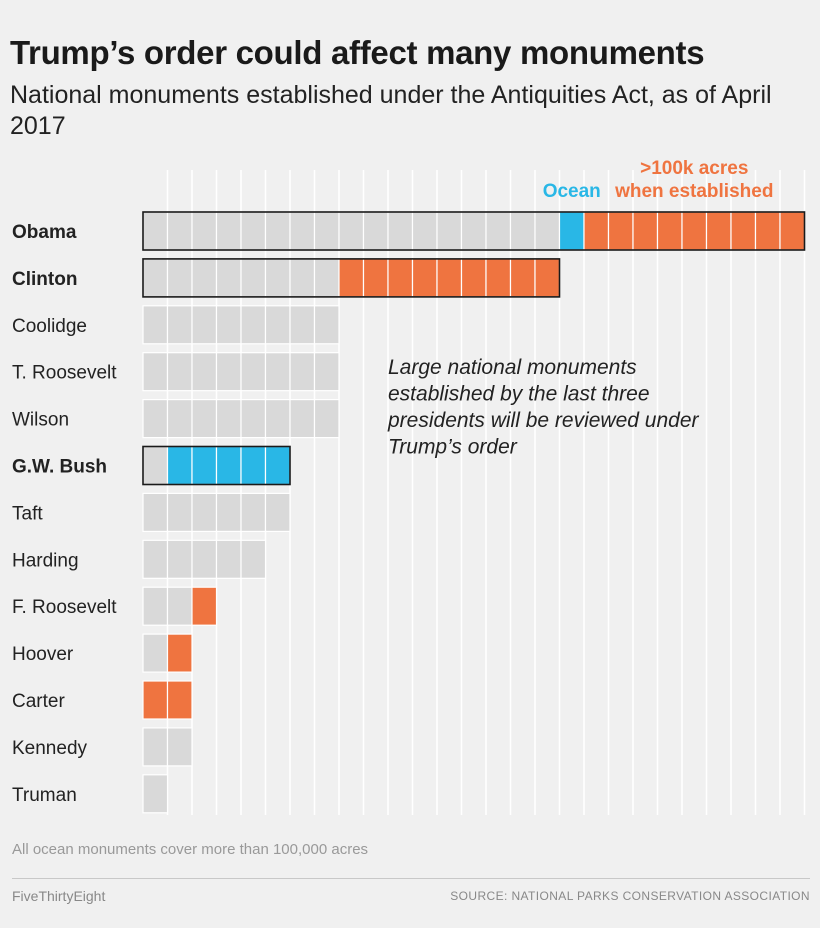  I want to click on row-label: Kennedy, so click(50, 748).